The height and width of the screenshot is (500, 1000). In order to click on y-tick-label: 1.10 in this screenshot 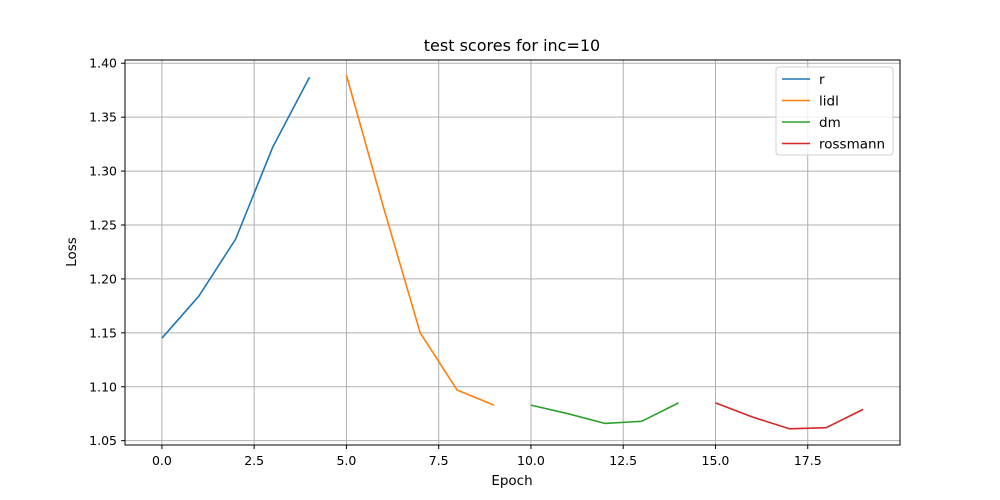, I will do `click(103, 386)`.